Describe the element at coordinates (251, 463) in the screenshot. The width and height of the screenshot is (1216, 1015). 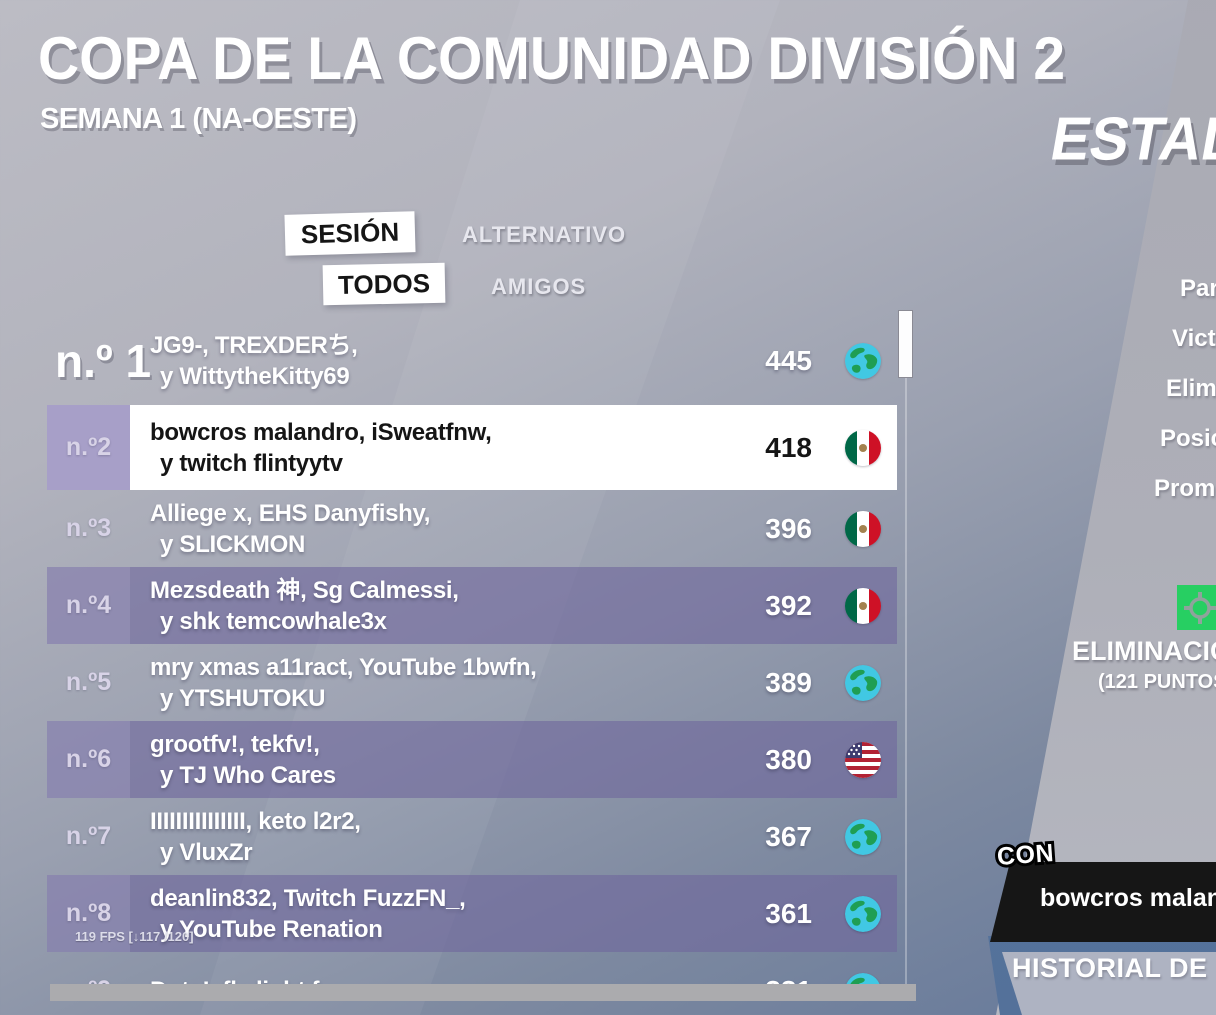
I see `team-names-line2: y twitch flintyytv` at that location.